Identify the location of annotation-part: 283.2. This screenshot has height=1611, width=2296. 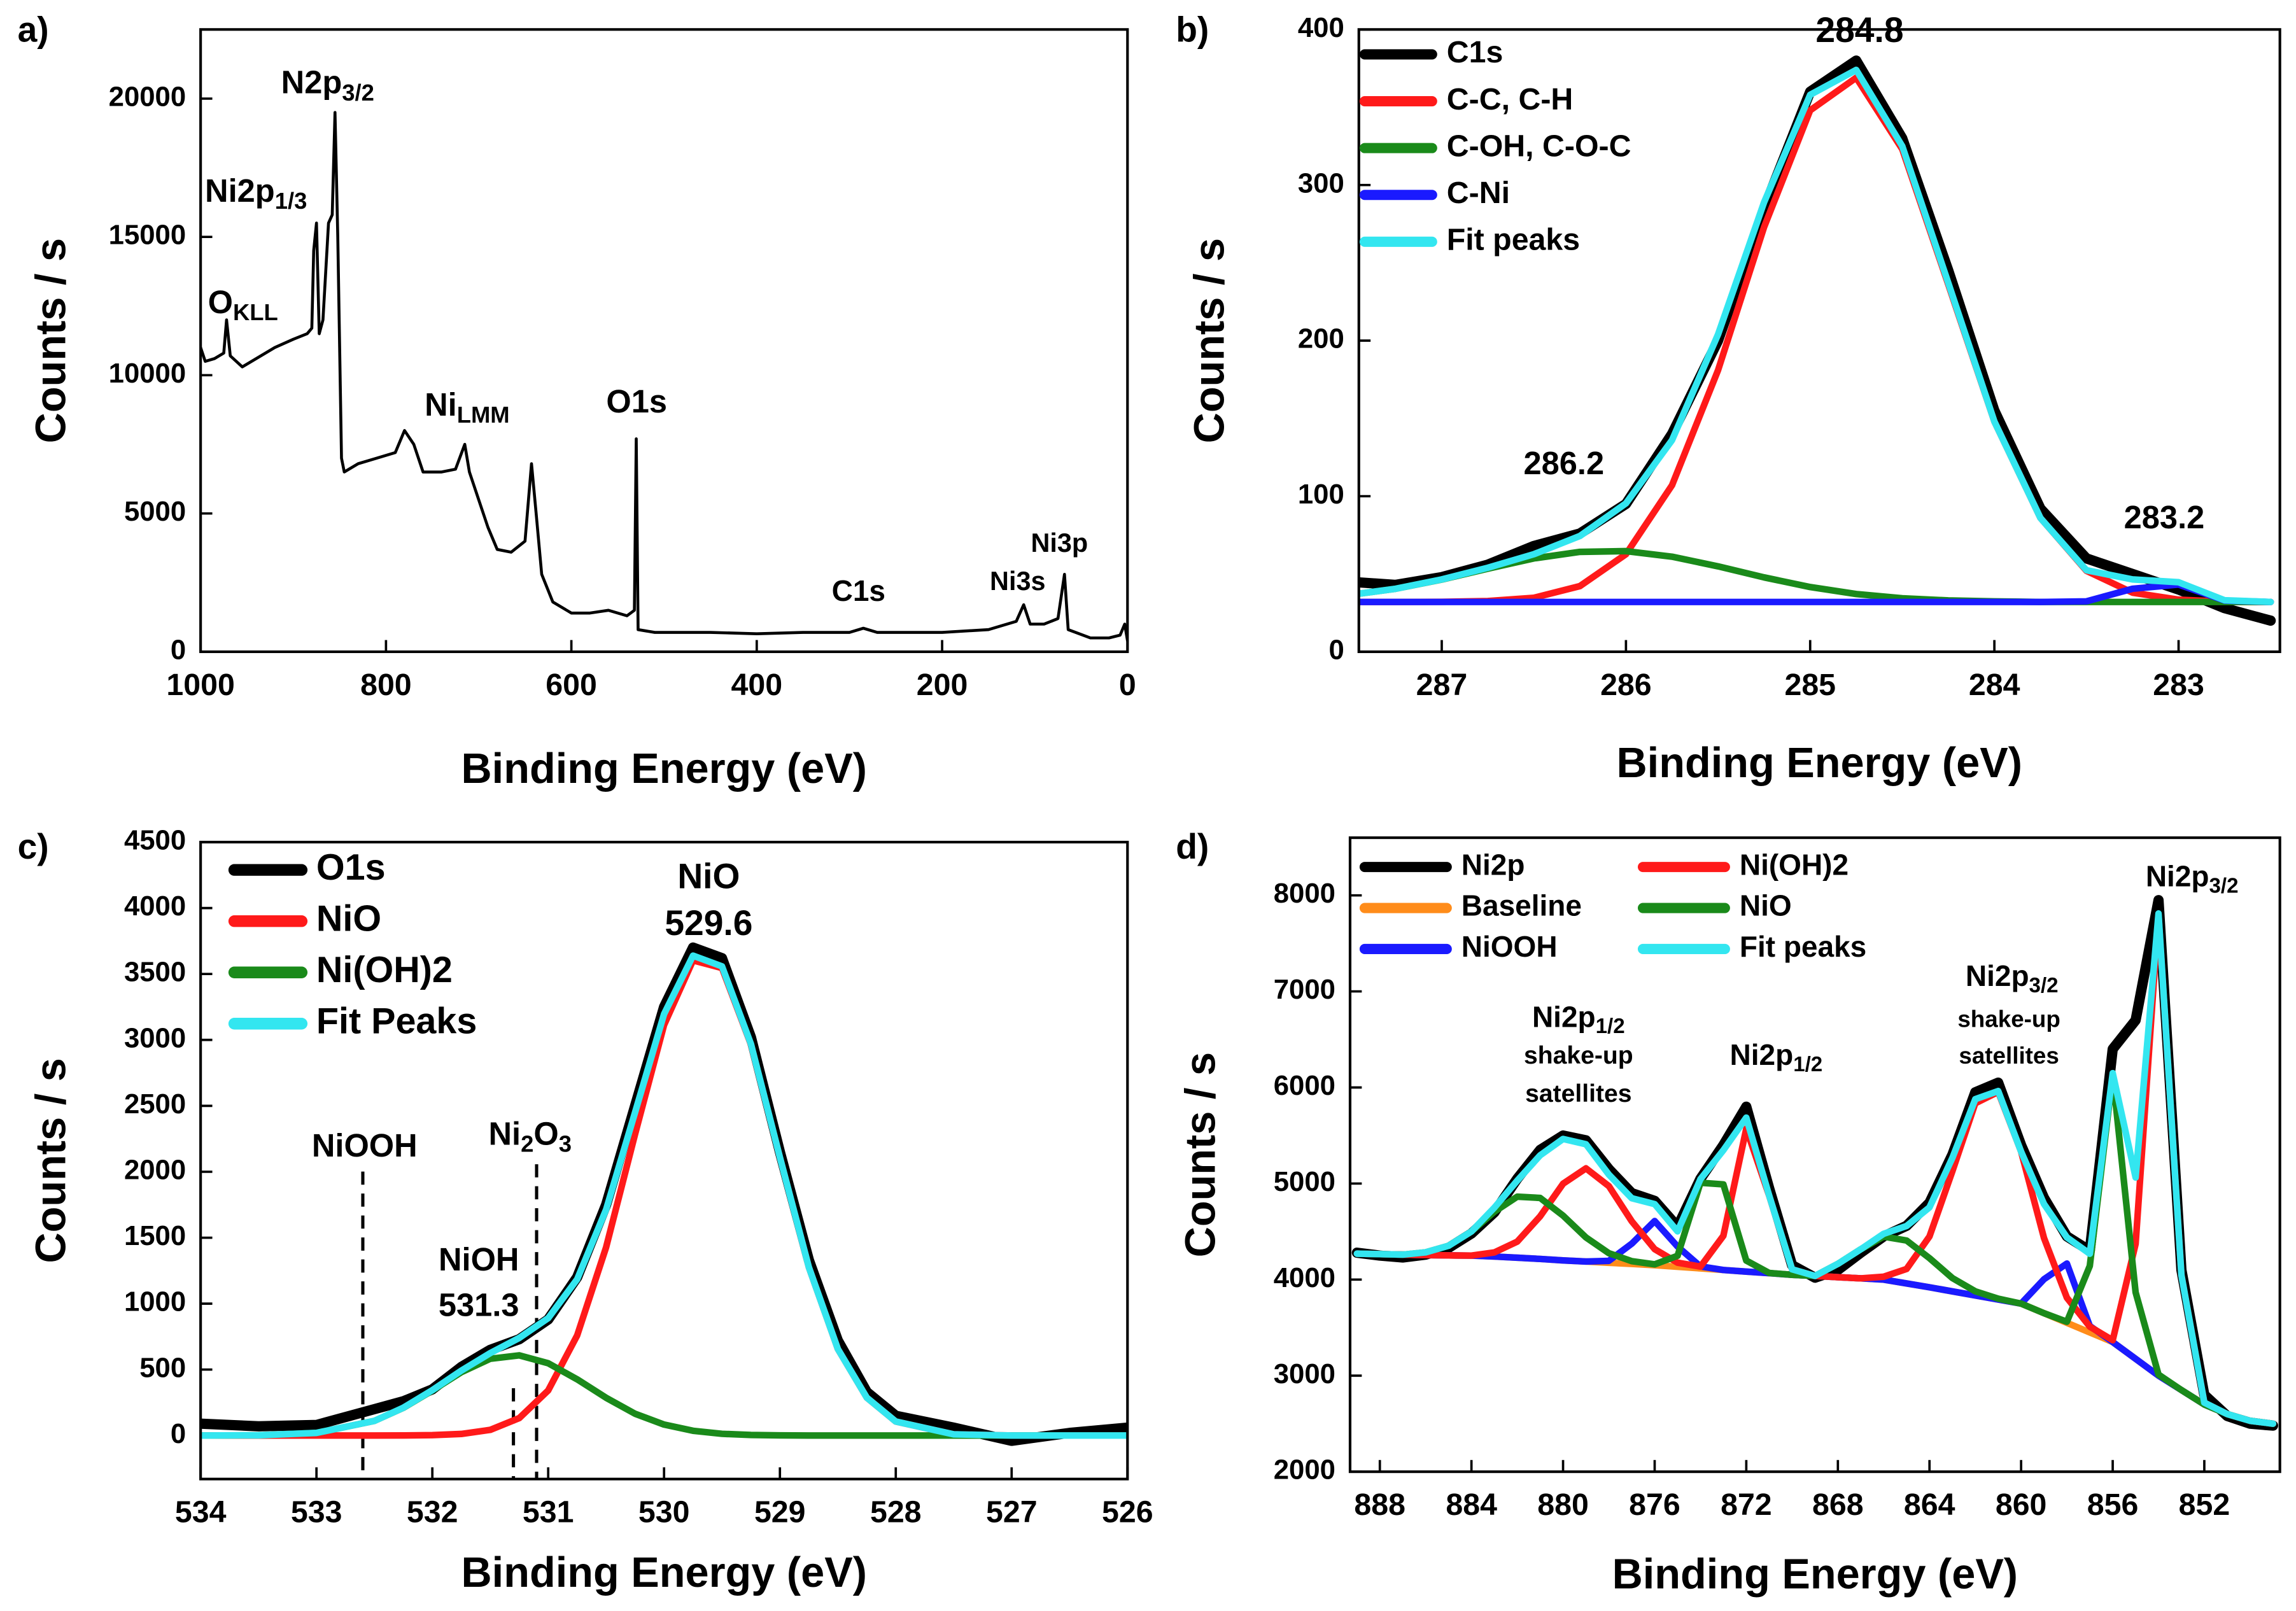
(2164, 517).